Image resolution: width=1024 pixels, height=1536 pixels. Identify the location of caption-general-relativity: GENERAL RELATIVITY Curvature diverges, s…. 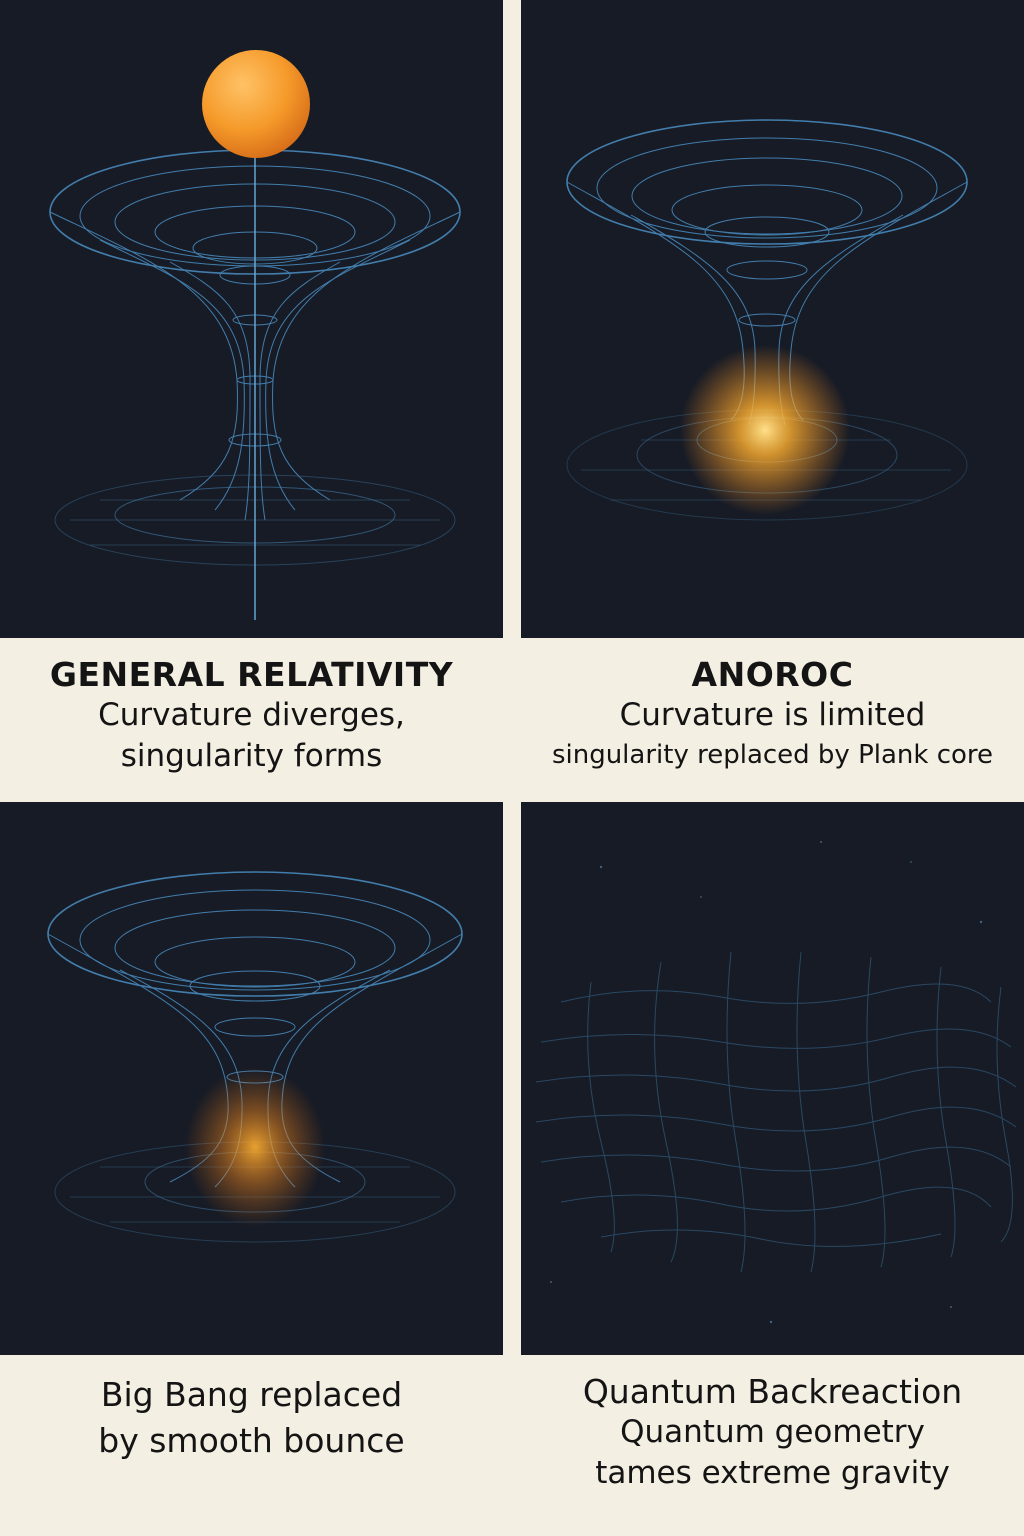
(251, 716).